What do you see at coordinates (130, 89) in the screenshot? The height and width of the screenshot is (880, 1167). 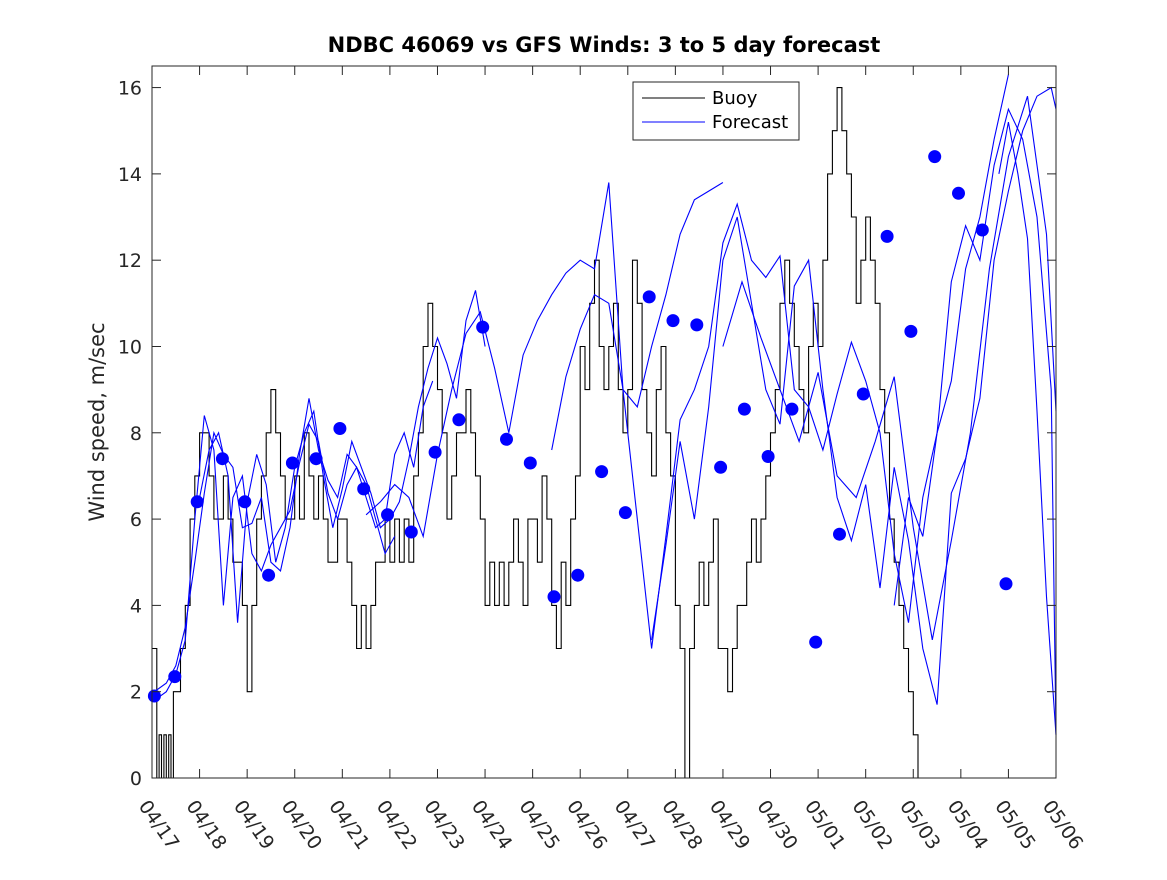 I see `y-tick-label: 16` at bounding box center [130, 89].